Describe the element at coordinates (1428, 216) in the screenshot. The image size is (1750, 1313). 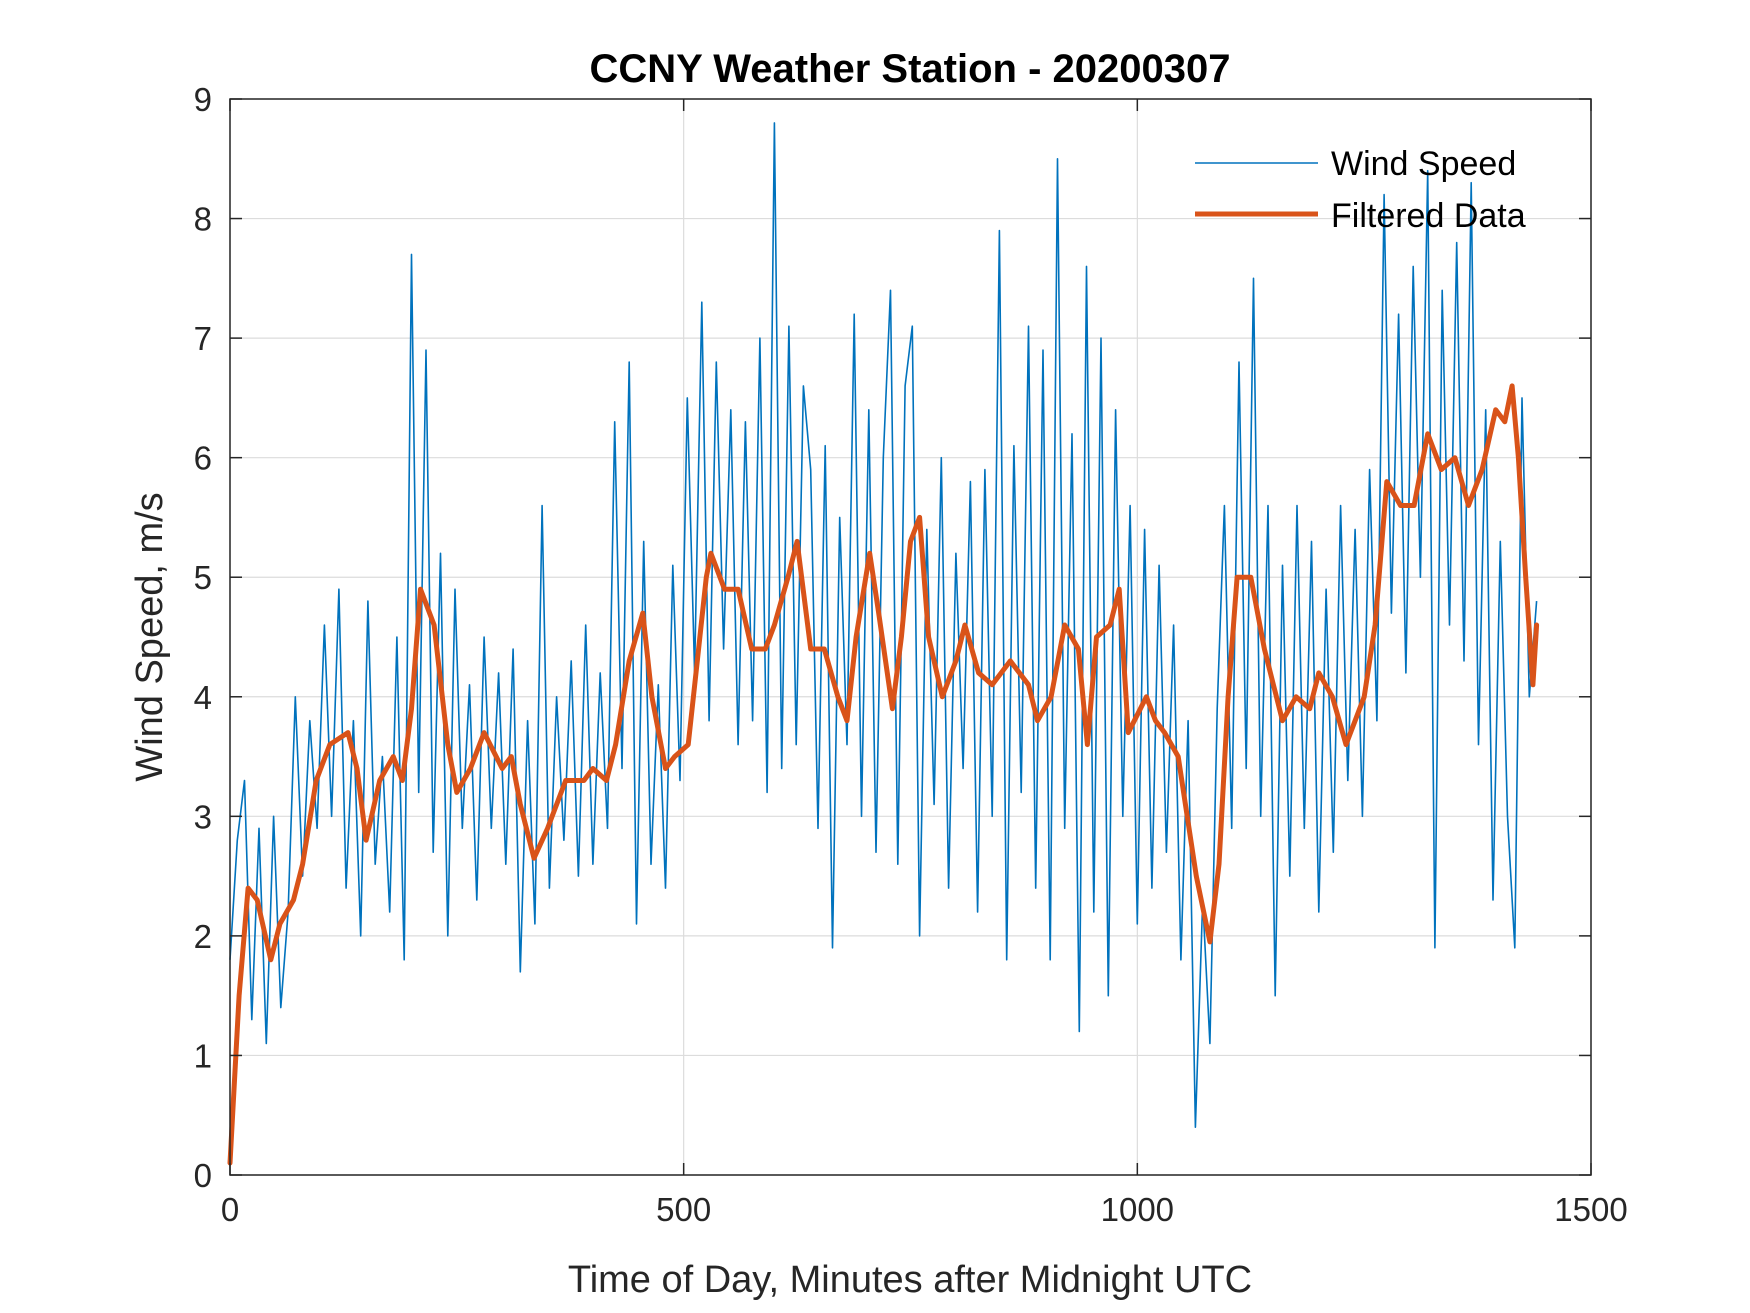
I see `legend-filtered-data-label: Filtered Data` at that location.